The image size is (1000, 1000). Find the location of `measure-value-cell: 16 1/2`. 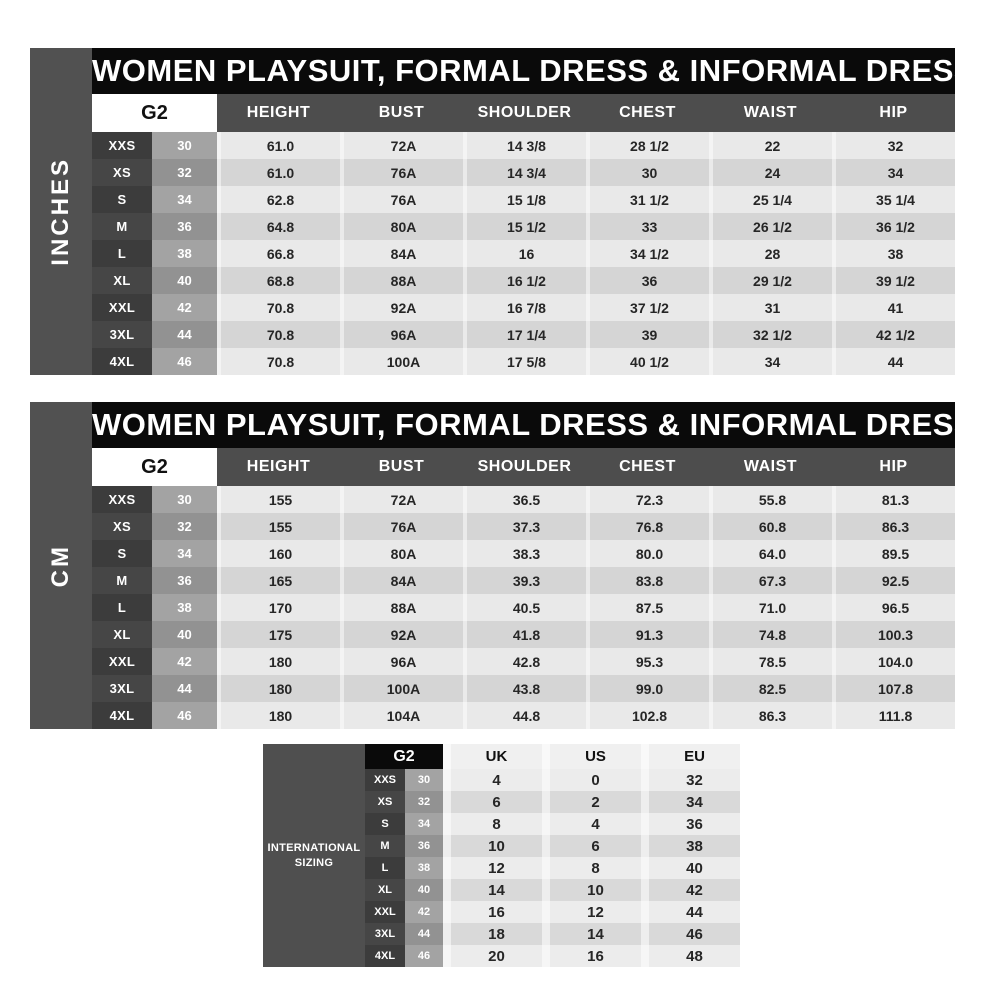

measure-value-cell: 16 1/2 is located at coordinates (524, 280).